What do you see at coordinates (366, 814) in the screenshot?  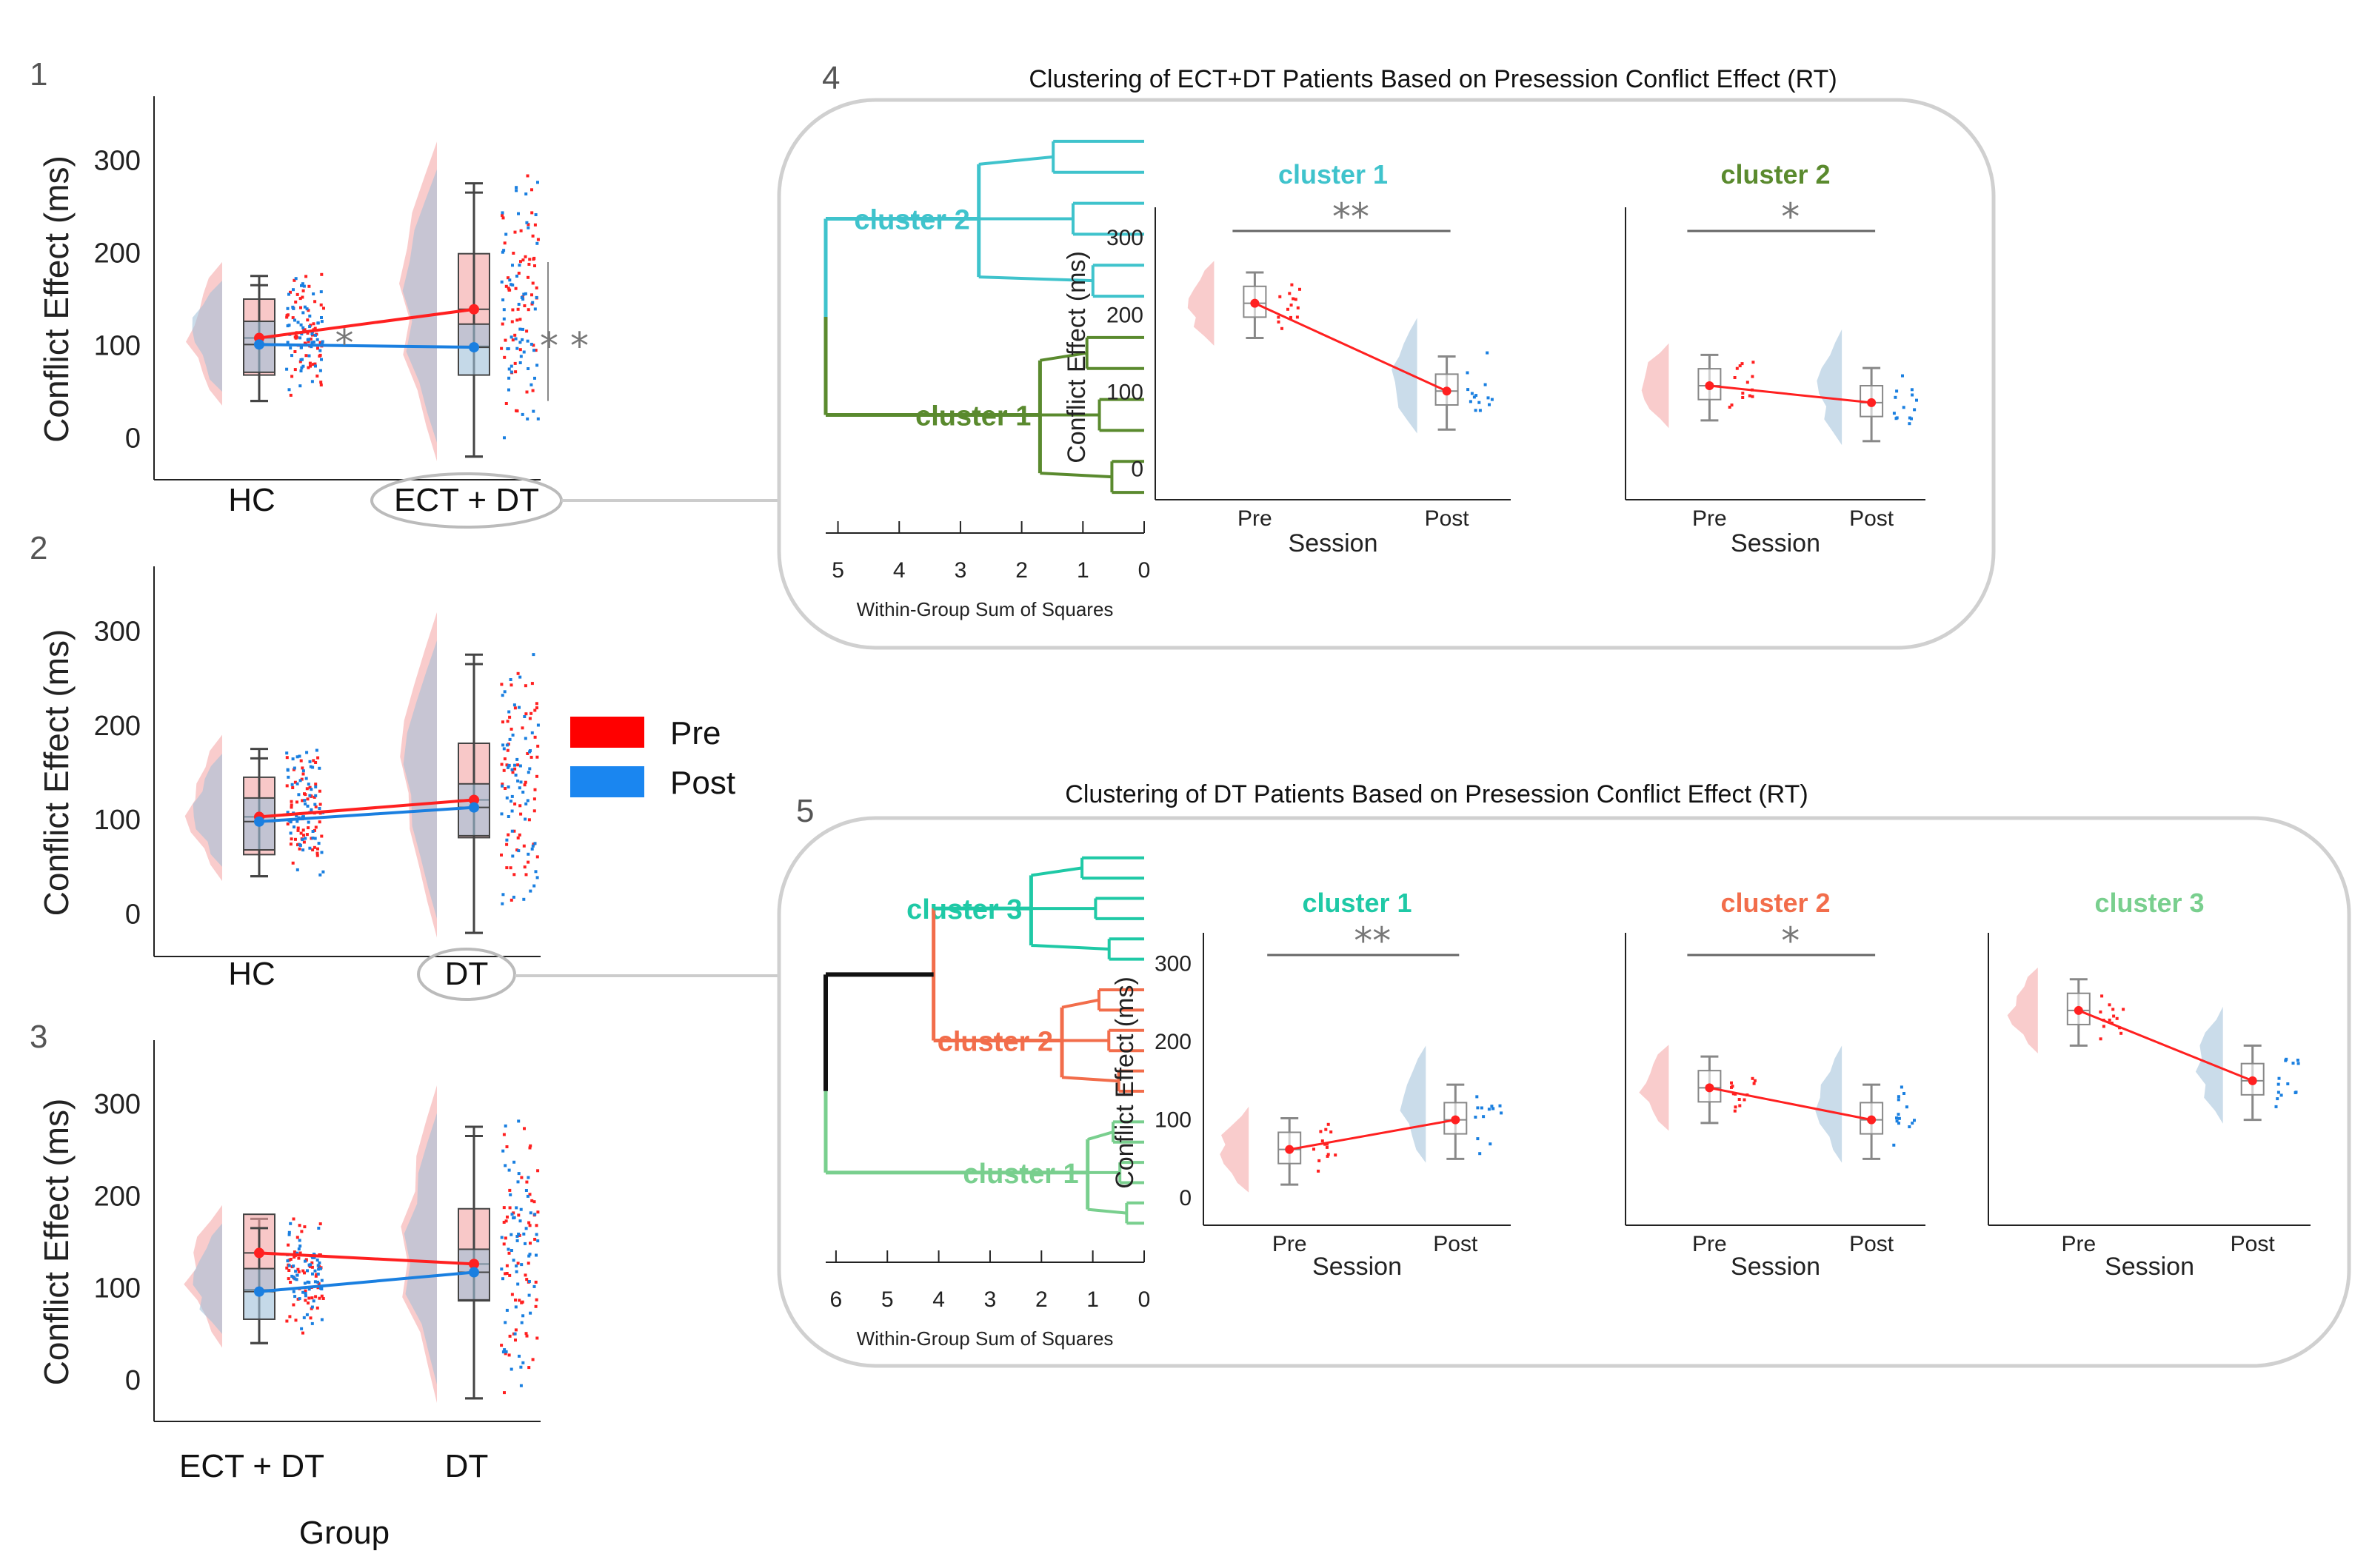 I see `panel-2-post-line` at bounding box center [366, 814].